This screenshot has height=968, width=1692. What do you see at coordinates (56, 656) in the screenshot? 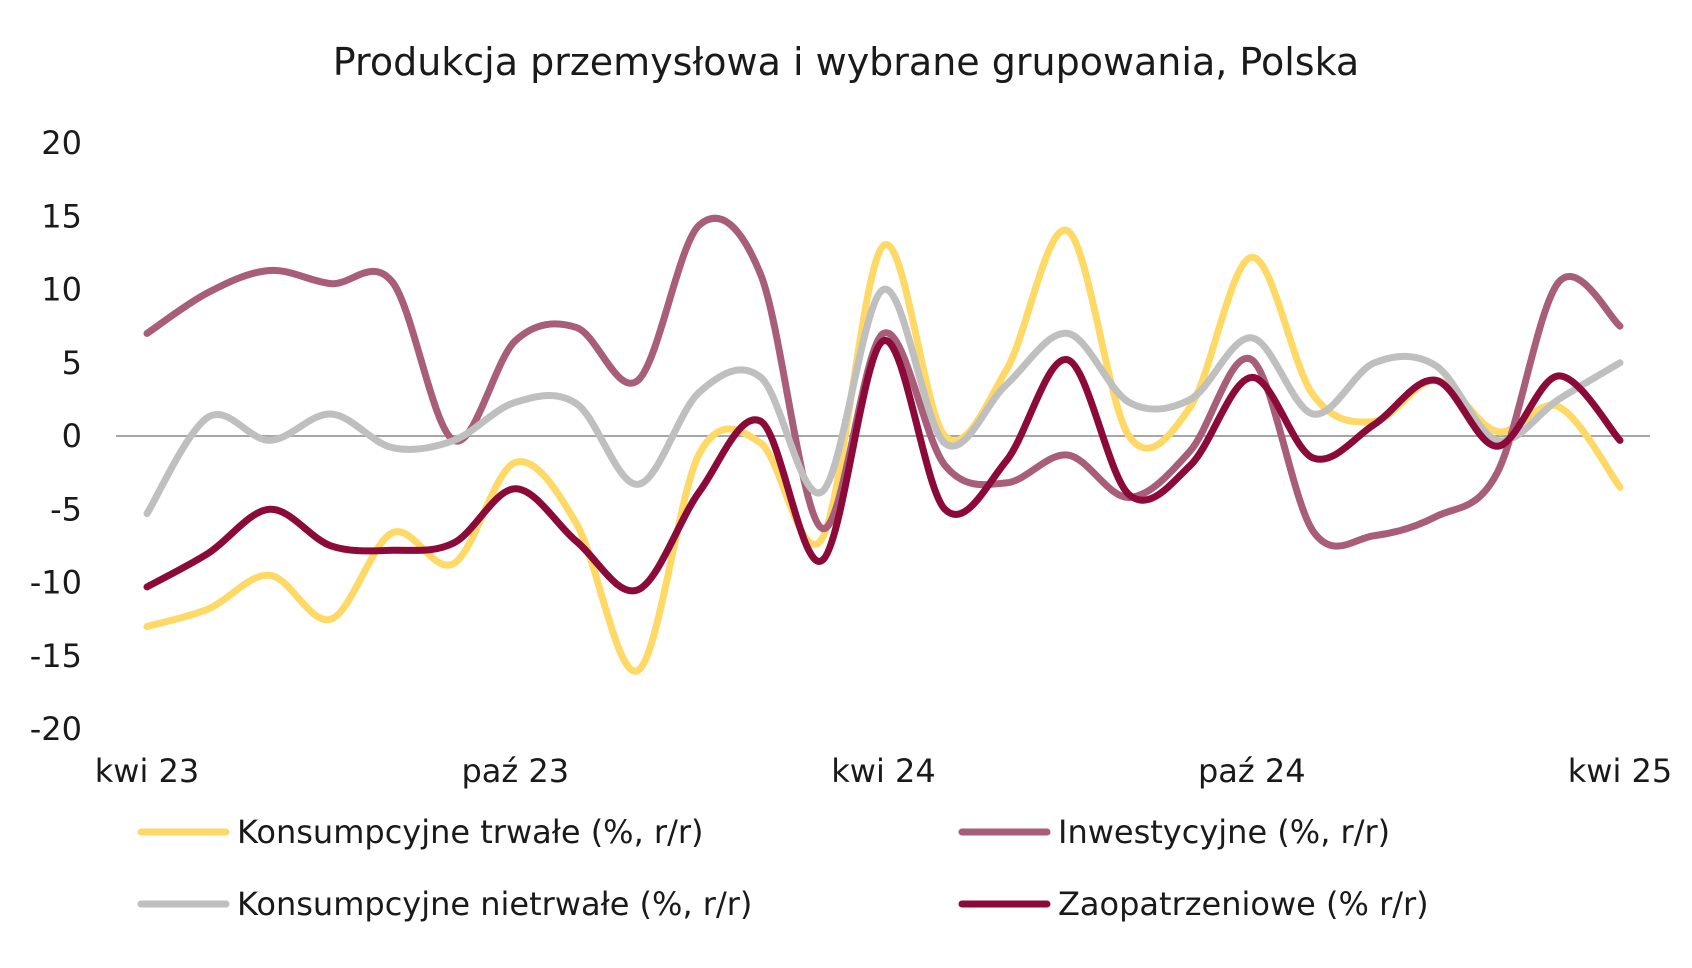
I see `y-tick-label: -15` at bounding box center [56, 656].